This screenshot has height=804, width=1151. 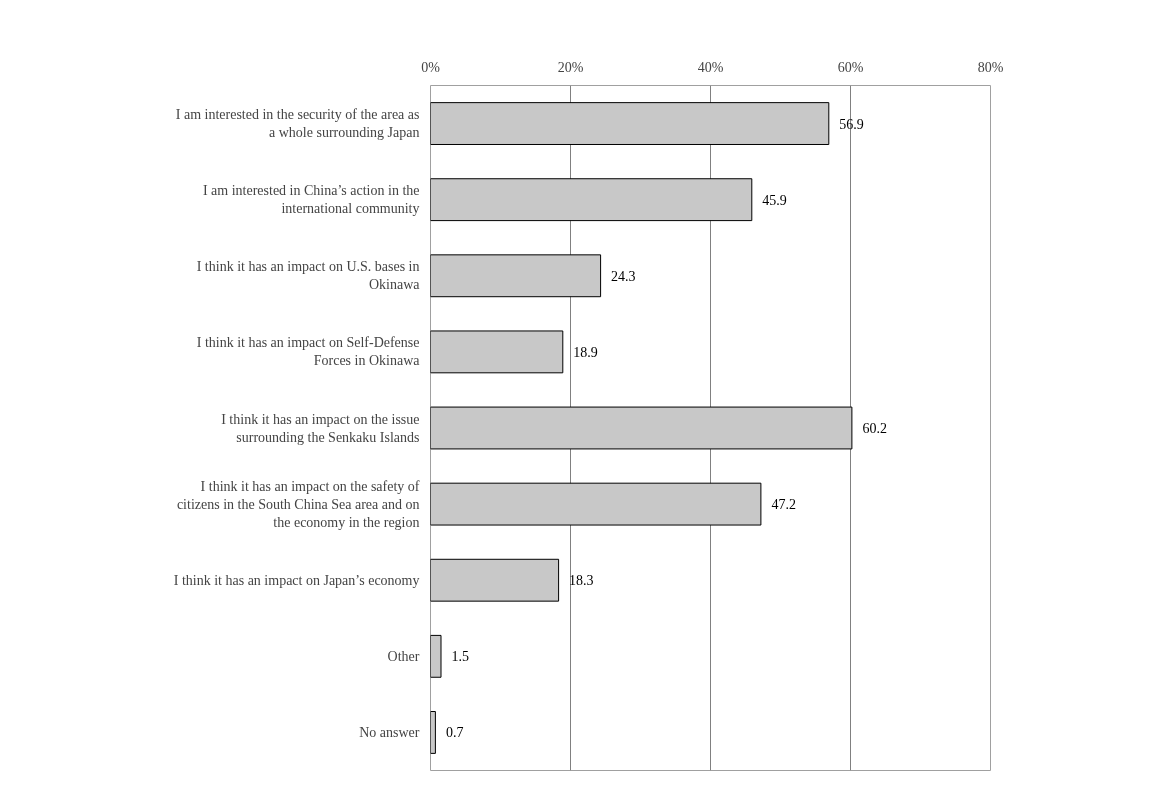 I want to click on y-tick-label: I think it has an impact on the issue surrounding the Senkaku Islands, so click(x=320, y=428).